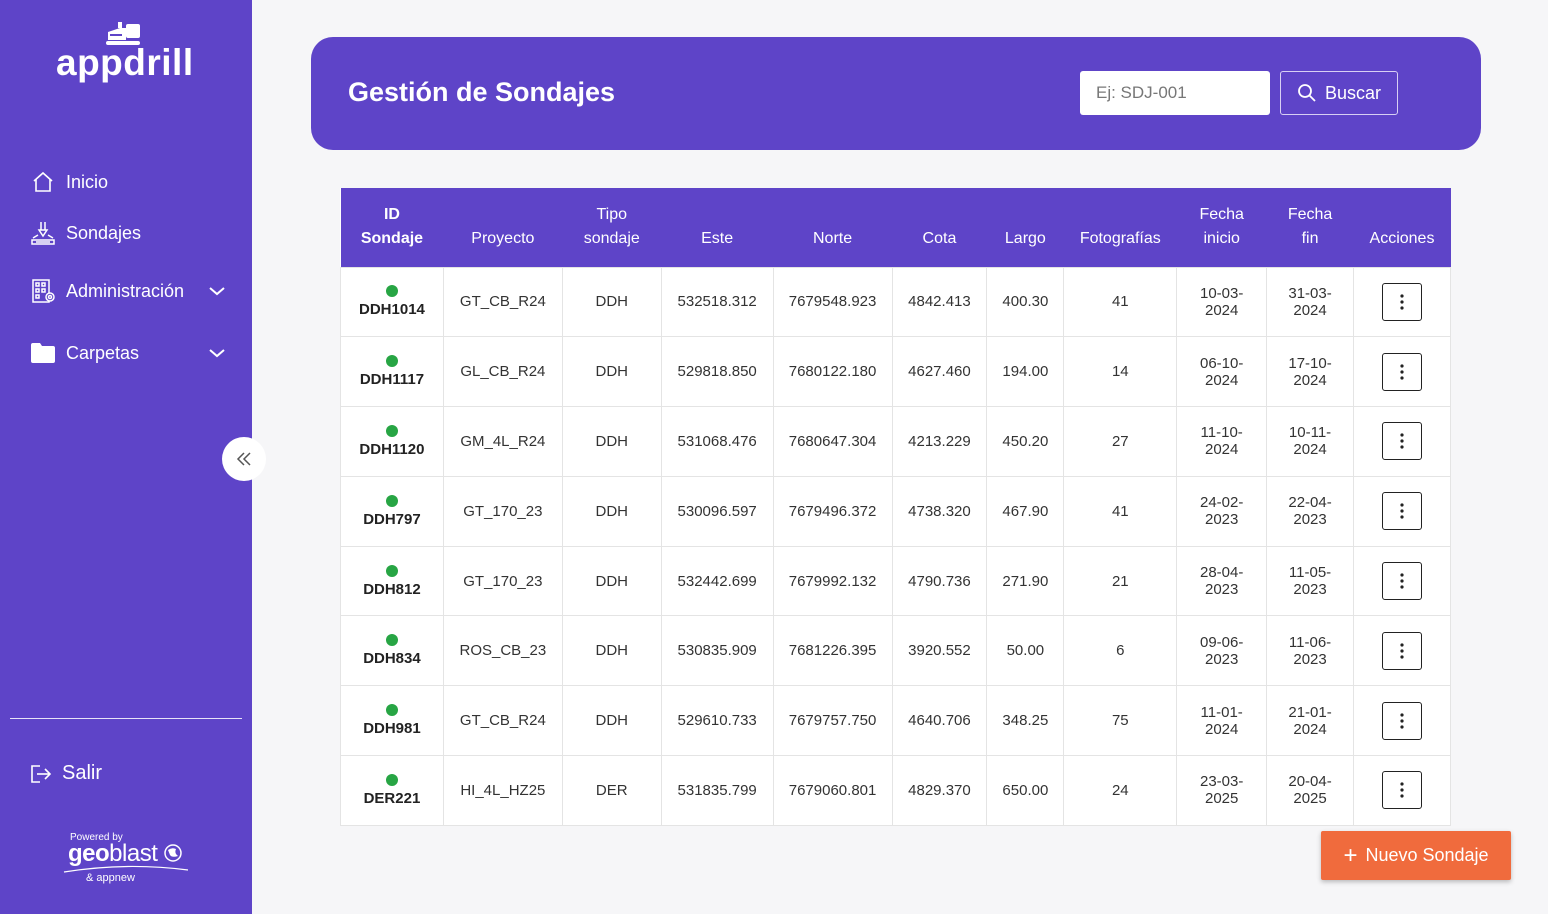 The height and width of the screenshot is (914, 1548). I want to click on cell-largo: 400.30, so click(1025, 302).